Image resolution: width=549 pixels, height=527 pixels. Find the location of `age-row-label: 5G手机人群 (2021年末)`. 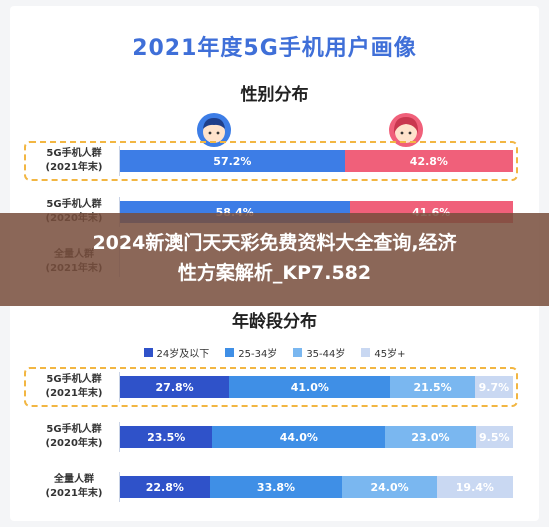

age-row-label: 5G手机人群 (2021年末) is located at coordinates (74, 386).